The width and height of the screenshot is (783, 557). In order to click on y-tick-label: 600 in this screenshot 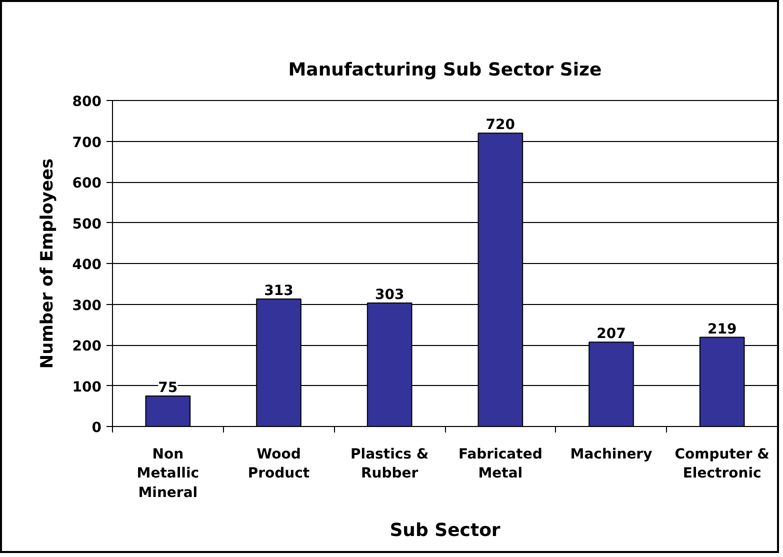, I will do `click(87, 184)`.